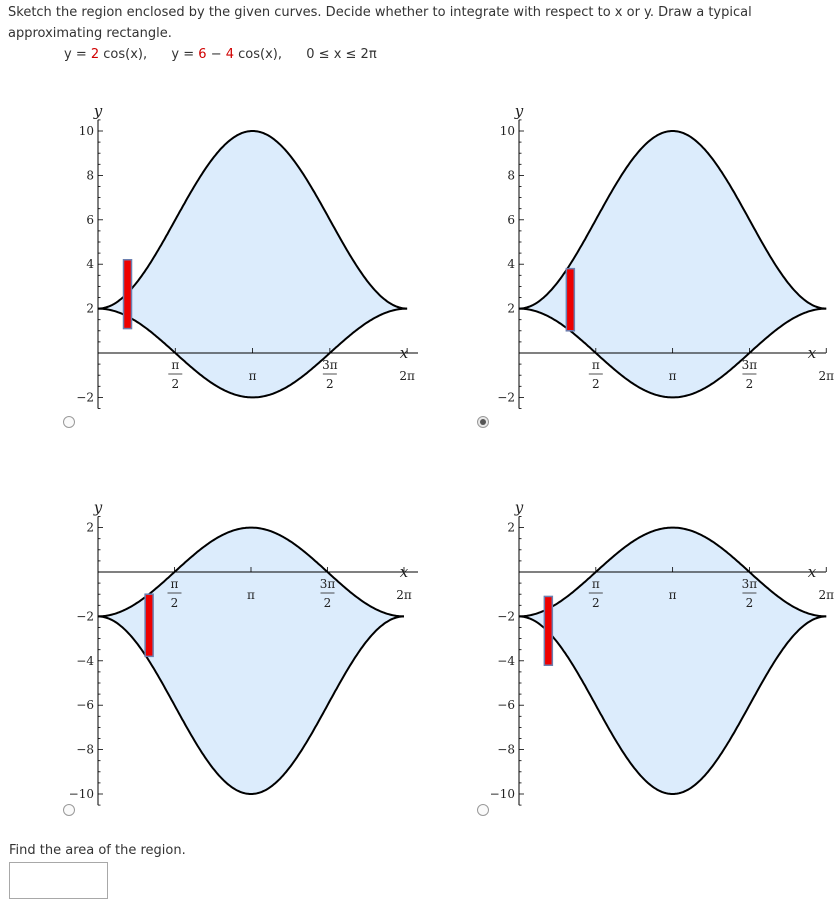 This screenshot has height=908, width=838. I want to click on curve2-rest: cos(x),, so click(260, 54).